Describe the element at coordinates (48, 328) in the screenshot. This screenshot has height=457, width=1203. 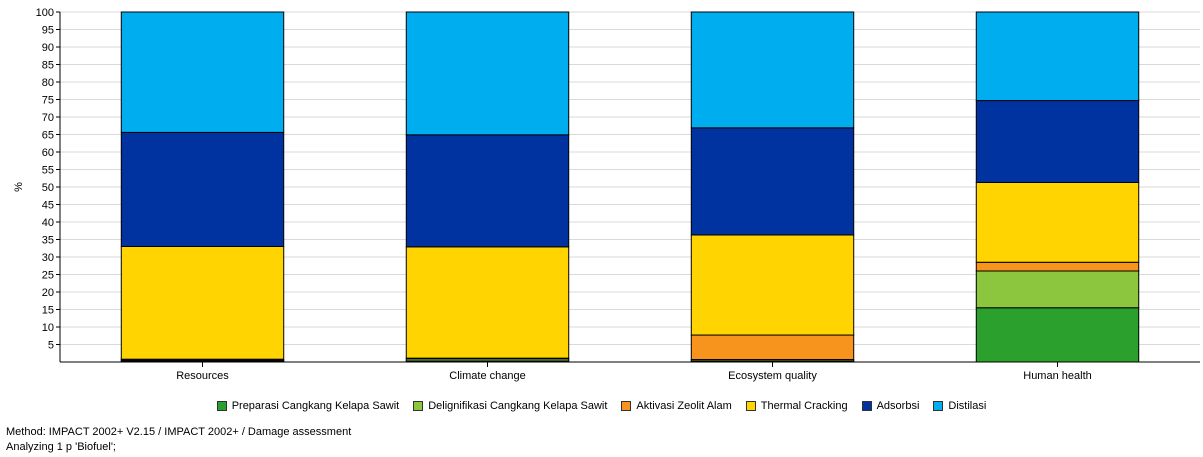
I see `y-tick-label: 10` at that location.